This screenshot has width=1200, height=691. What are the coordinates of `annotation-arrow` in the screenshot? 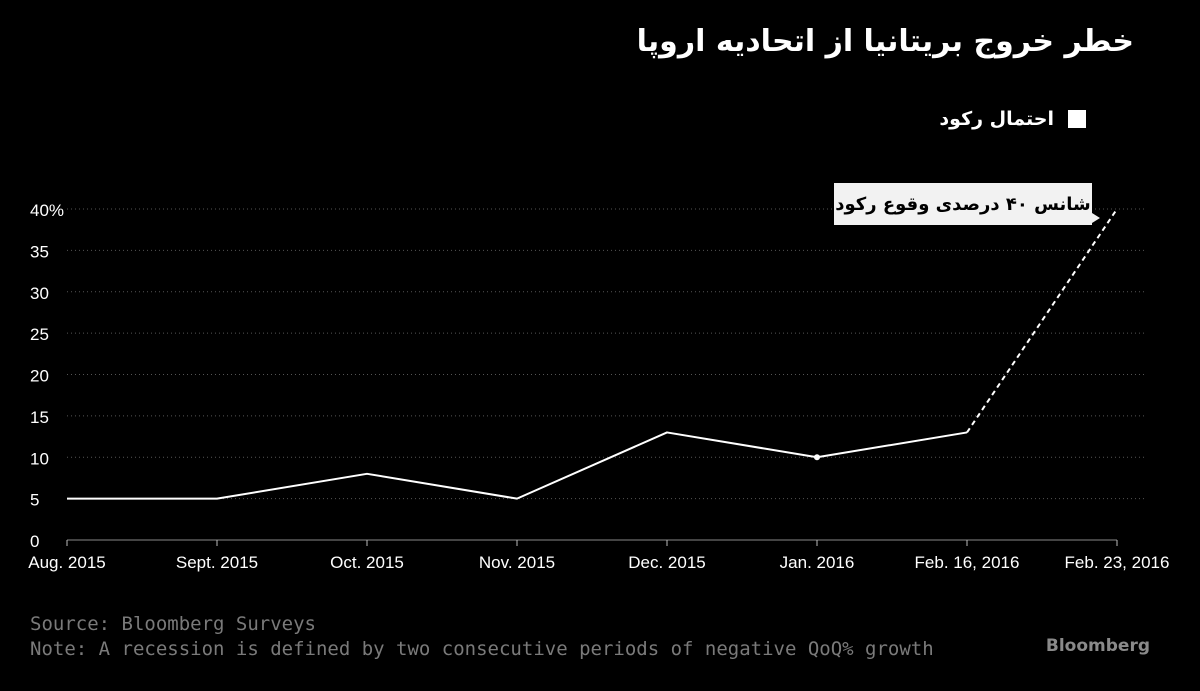 It's located at (1096, 218).